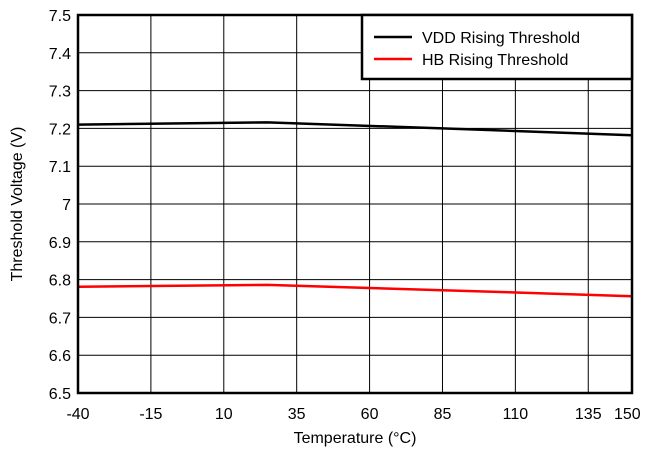 The height and width of the screenshot is (451, 649). I want to click on legend: VDD Rising Threshold HB Rising Threshold, so click(497, 47).